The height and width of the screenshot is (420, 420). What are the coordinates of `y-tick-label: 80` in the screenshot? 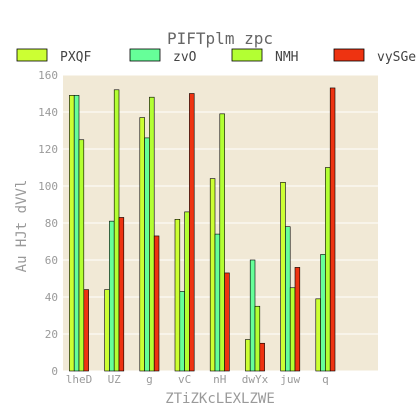 It's located at (51, 223).